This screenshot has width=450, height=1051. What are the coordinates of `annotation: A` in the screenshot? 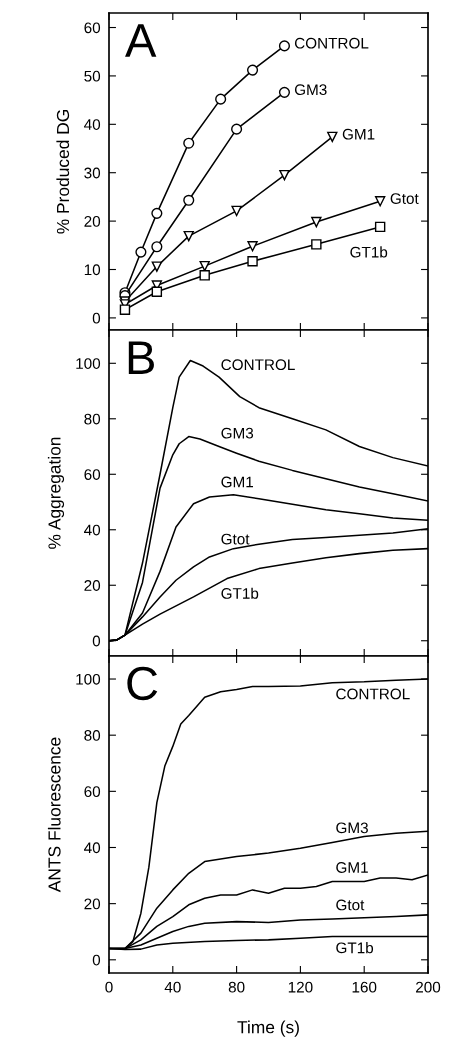 It's located at (141, 40).